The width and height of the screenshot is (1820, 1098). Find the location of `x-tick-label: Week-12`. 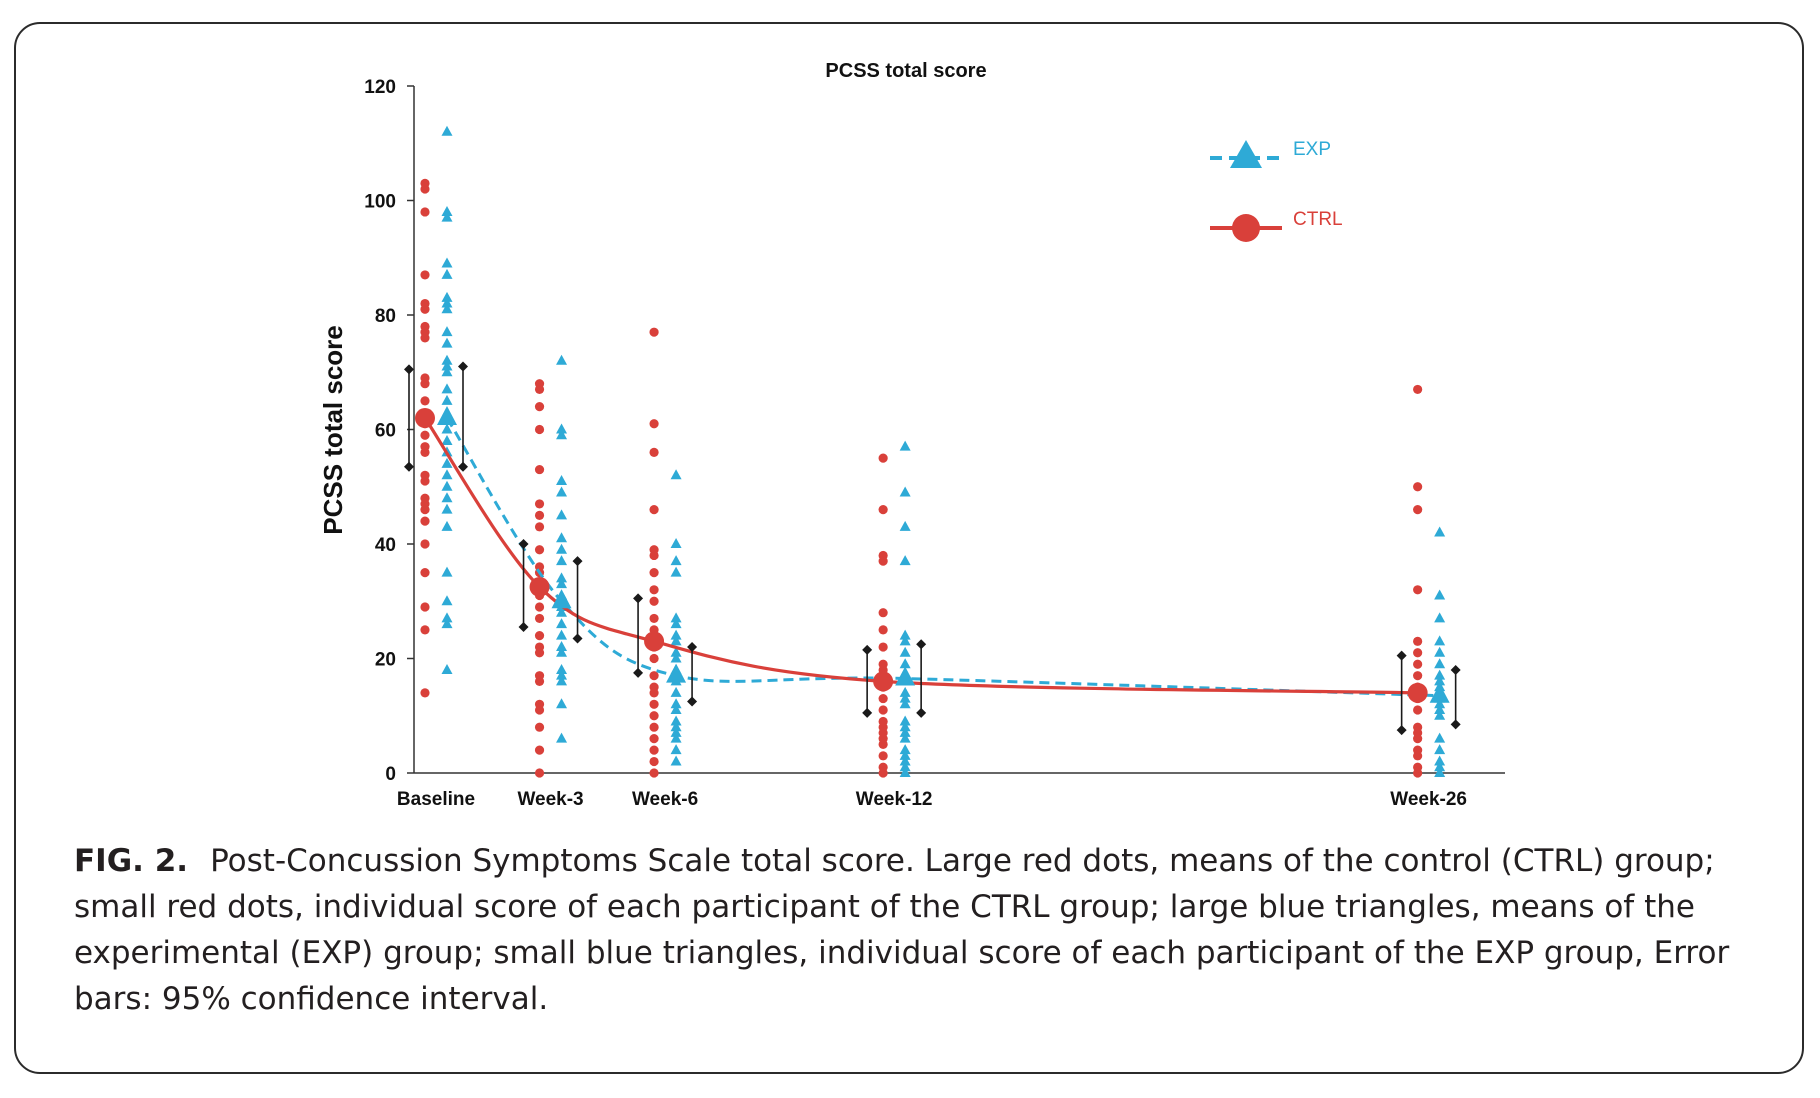

x-tick-label: Week-12 is located at coordinates (894, 799).